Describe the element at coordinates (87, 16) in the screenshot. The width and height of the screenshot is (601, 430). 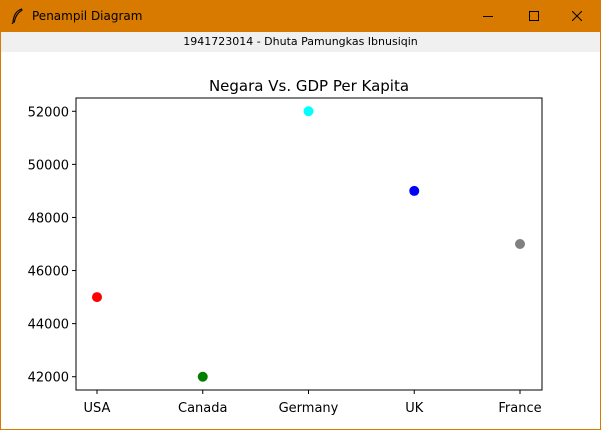
I see `window-title: Penampil Diagram` at that location.